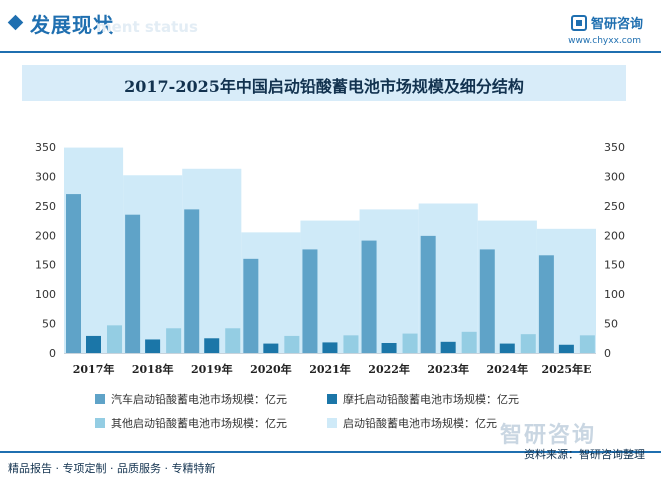 The width and height of the screenshot is (661, 480). What do you see at coordinates (199, 423) in the screenshot?
I see `legend-label-other: 其他启动铅酸蓄电池市场规模：亿元` at bounding box center [199, 423].